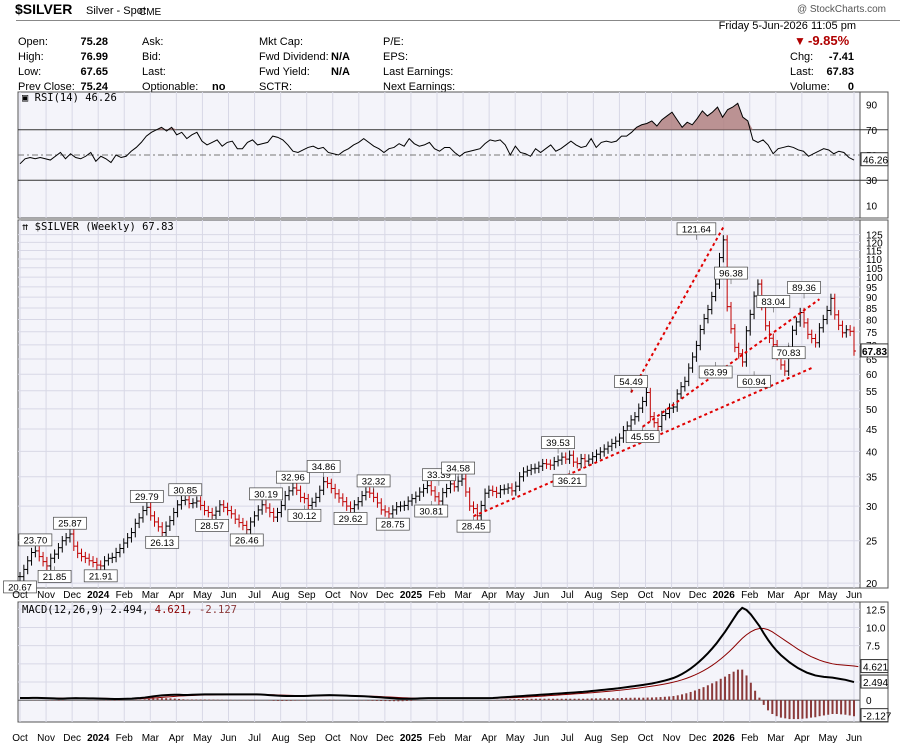 This screenshot has height=746, width=900. Describe the element at coordinates (874, 269) in the screenshot. I see `price-y-tick: 105` at that location.